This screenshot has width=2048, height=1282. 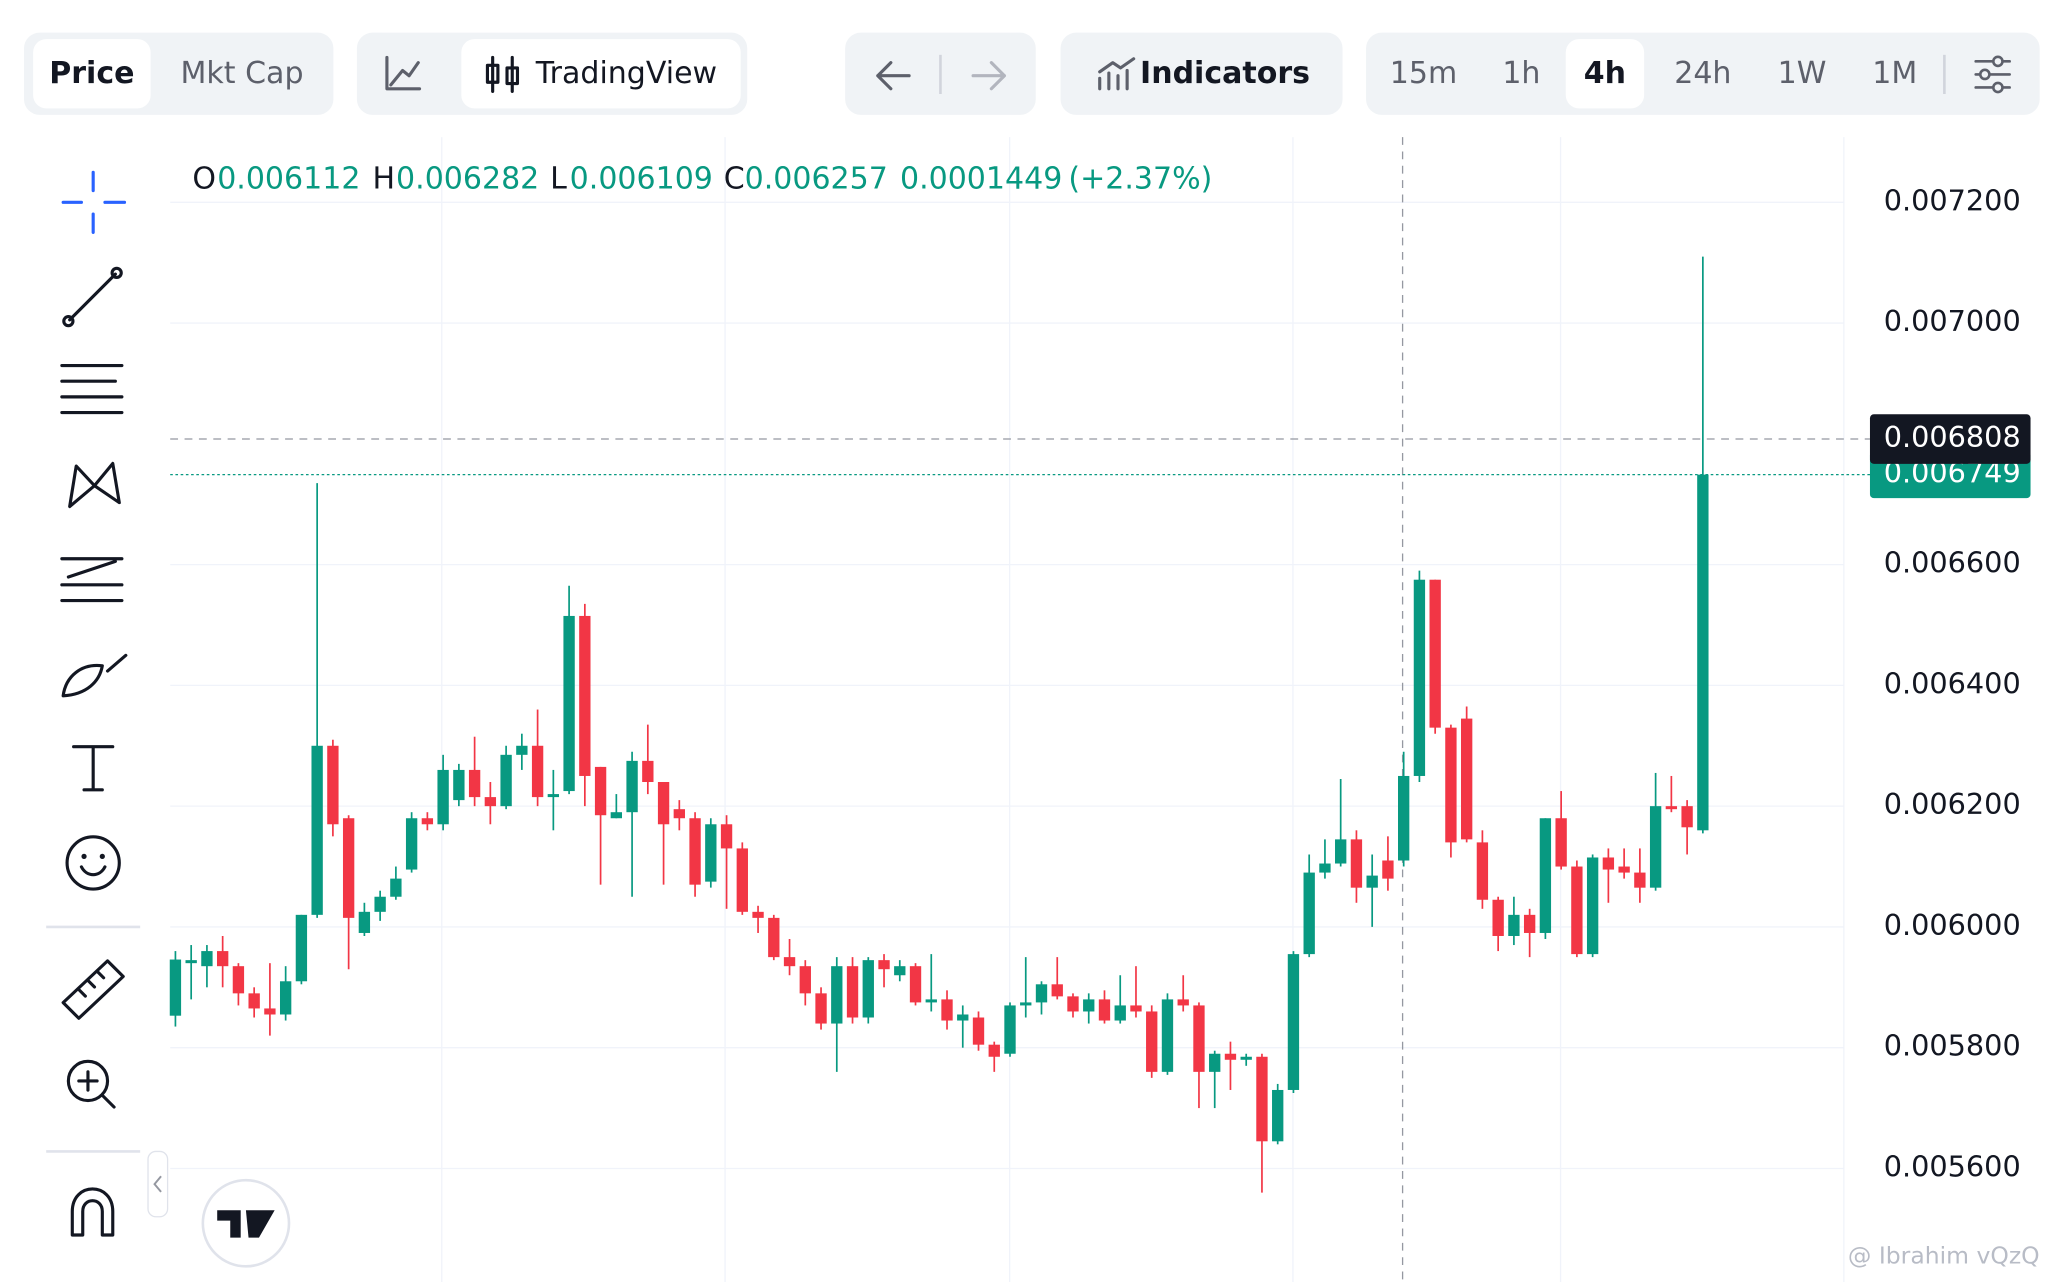 What do you see at coordinates (734, 179) in the screenshot?
I see `legend-c-label: C` at bounding box center [734, 179].